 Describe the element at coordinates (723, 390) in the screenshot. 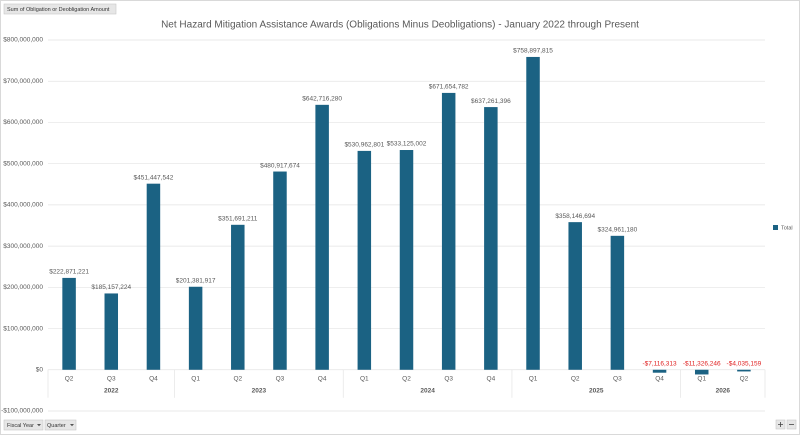

I see `x-group-label: 2026` at that location.